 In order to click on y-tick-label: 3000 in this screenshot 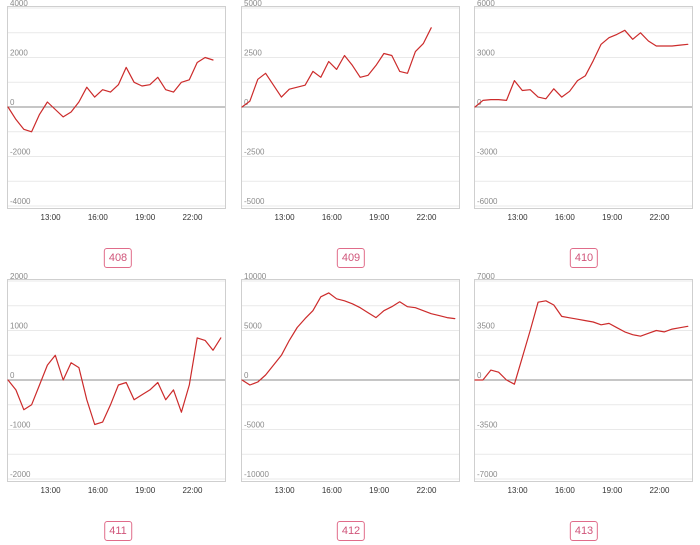, I will do `click(486, 53)`.